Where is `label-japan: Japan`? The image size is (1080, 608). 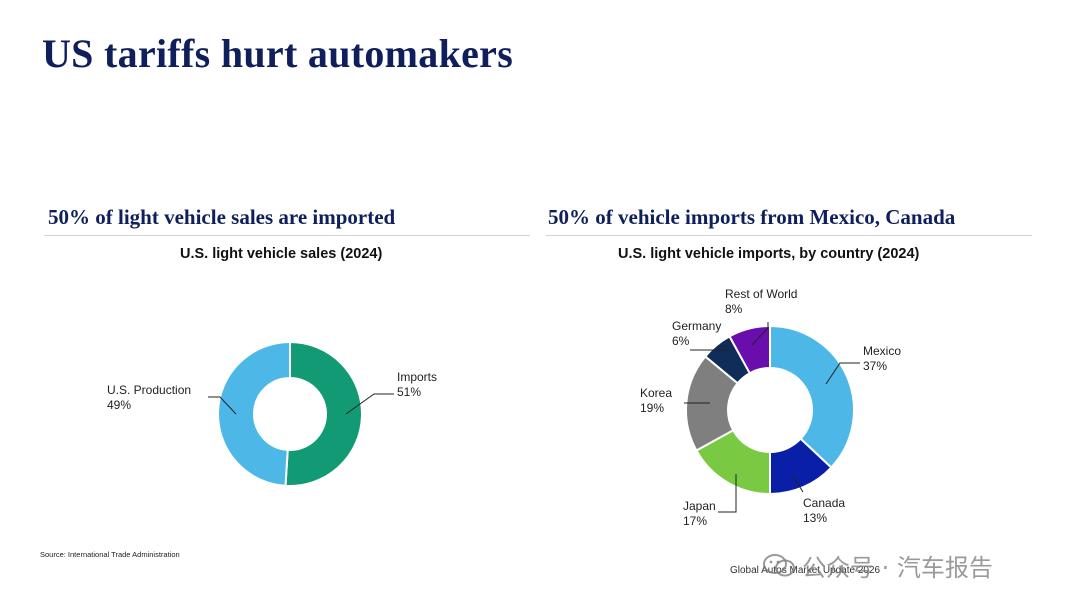
label-japan: Japan is located at coordinates (699, 506).